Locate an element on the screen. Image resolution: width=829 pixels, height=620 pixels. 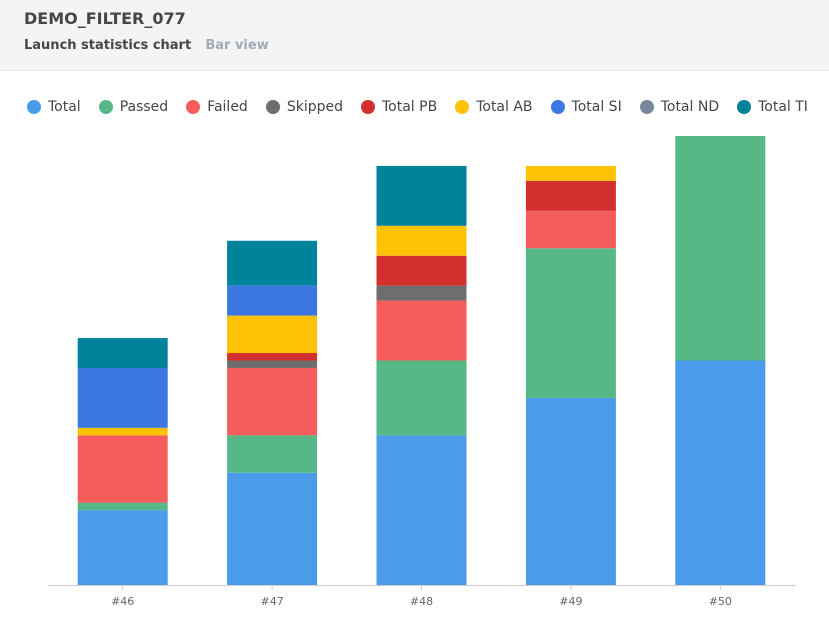
legend-label: Total PB is located at coordinates (410, 107).